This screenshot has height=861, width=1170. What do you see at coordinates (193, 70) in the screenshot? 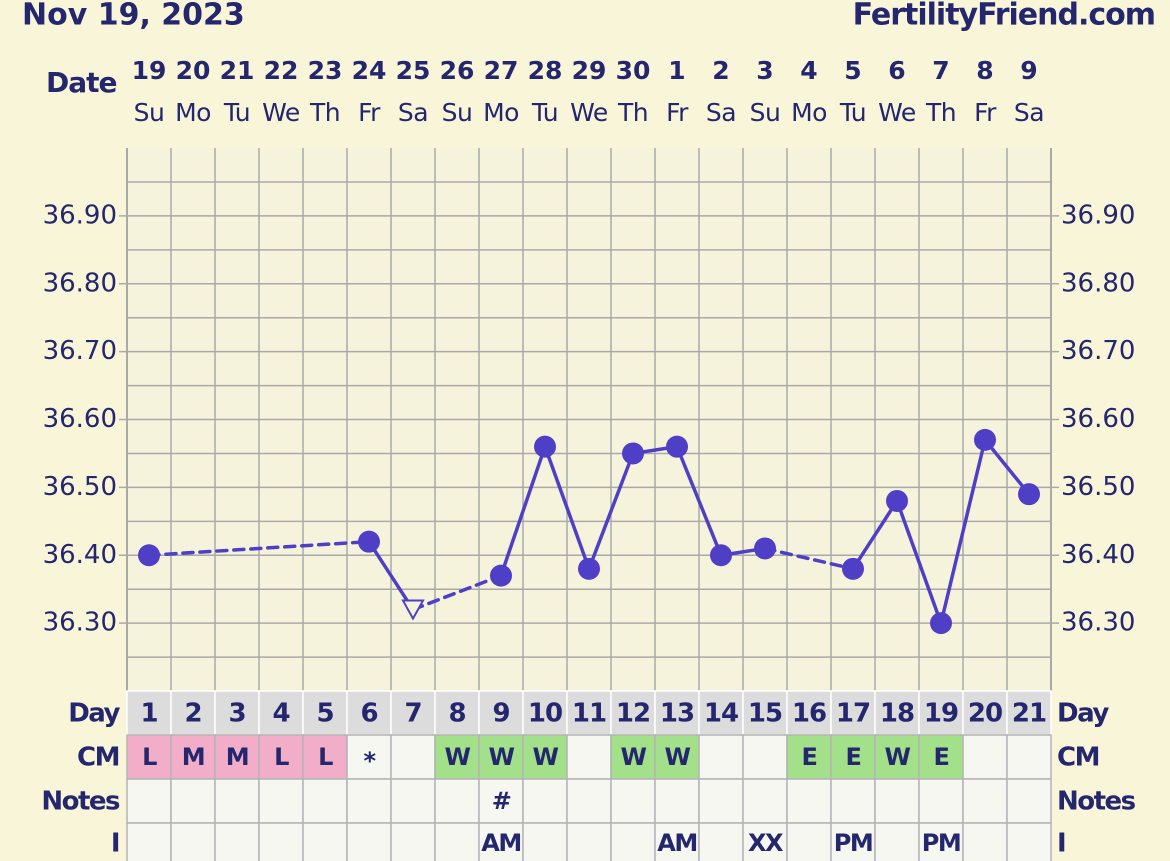
I see `date-number: 20` at bounding box center [193, 70].